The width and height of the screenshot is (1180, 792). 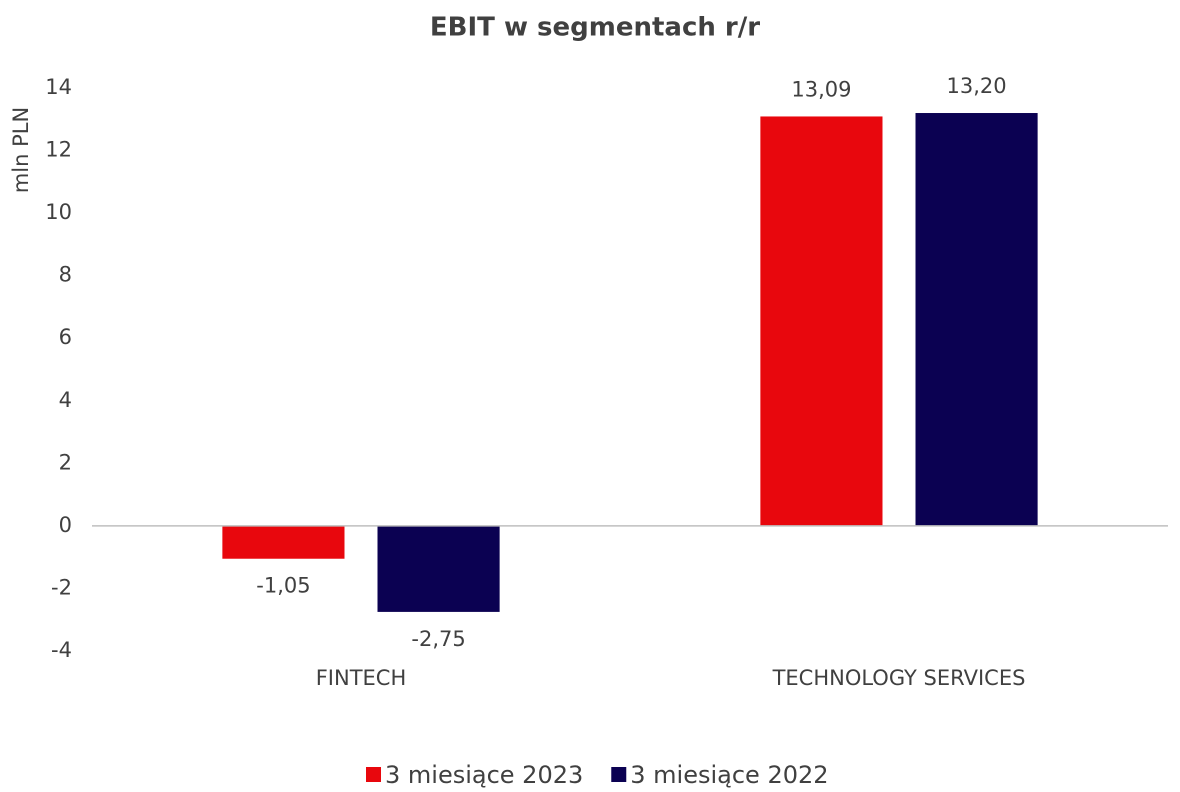 I want to click on value-label: -2,75, so click(x=438, y=639).